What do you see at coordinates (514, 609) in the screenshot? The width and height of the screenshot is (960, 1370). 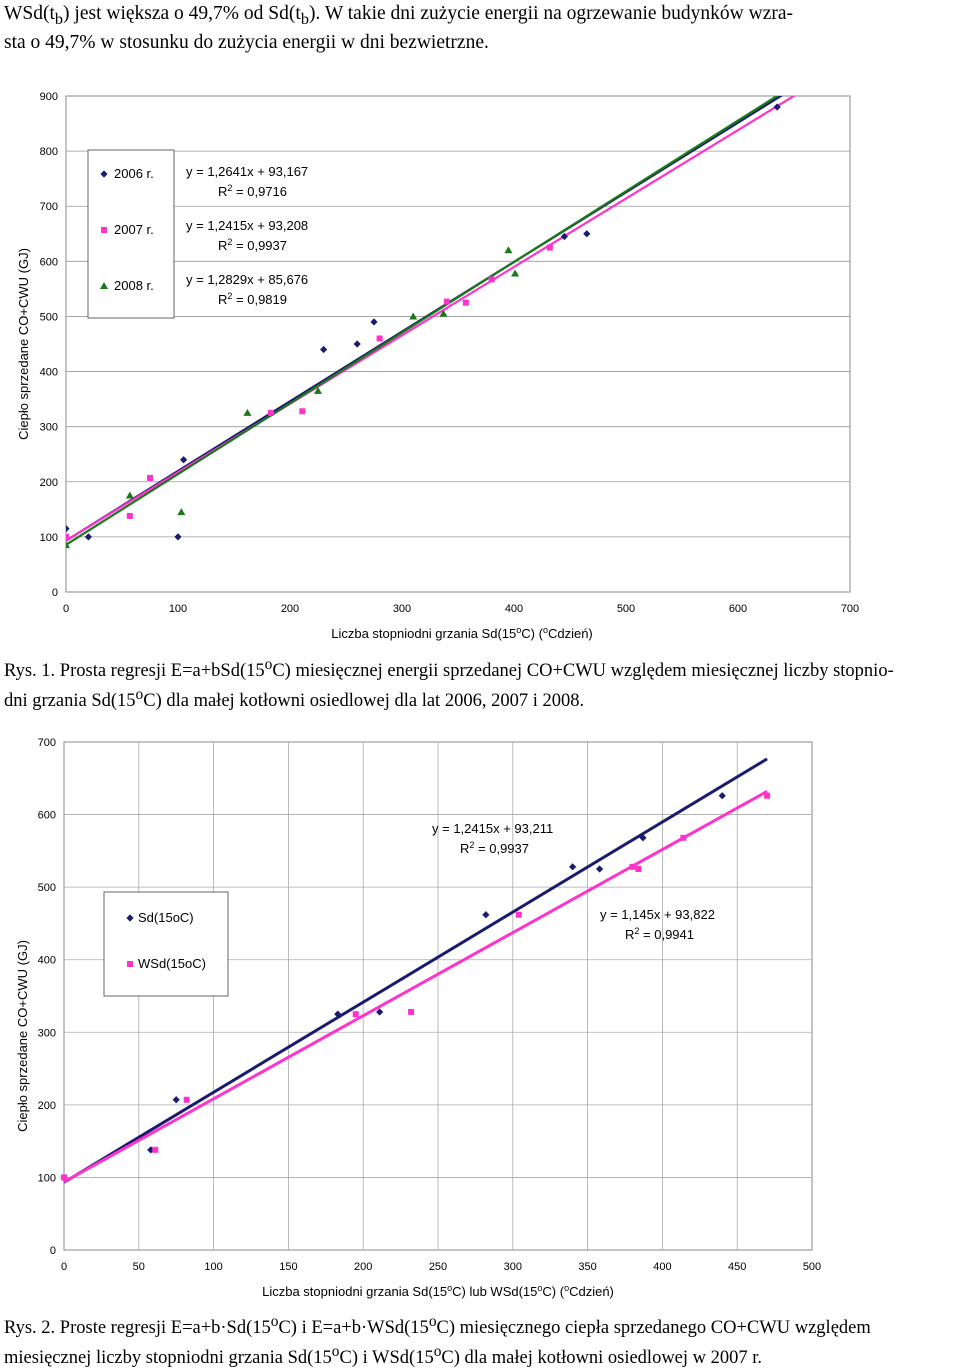 I see `x-tick-label: 400` at bounding box center [514, 609].